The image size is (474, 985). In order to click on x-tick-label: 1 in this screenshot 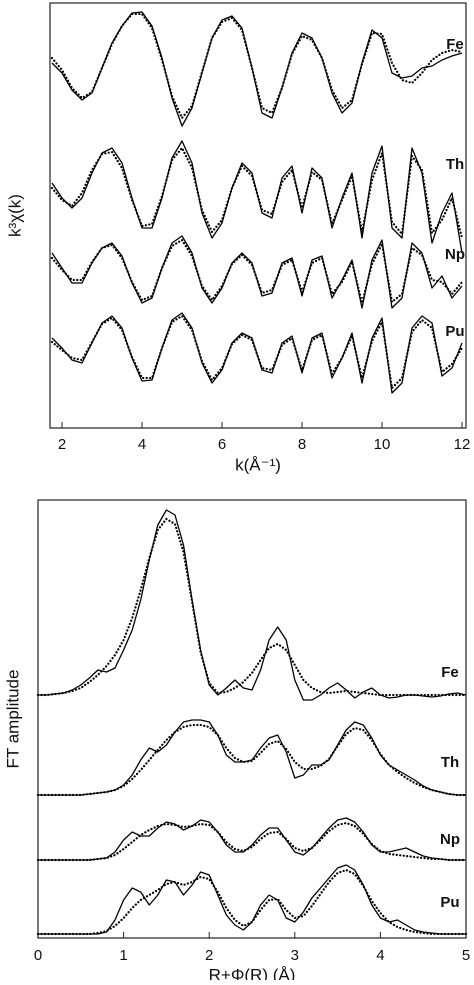, I will do `click(123, 955)`.